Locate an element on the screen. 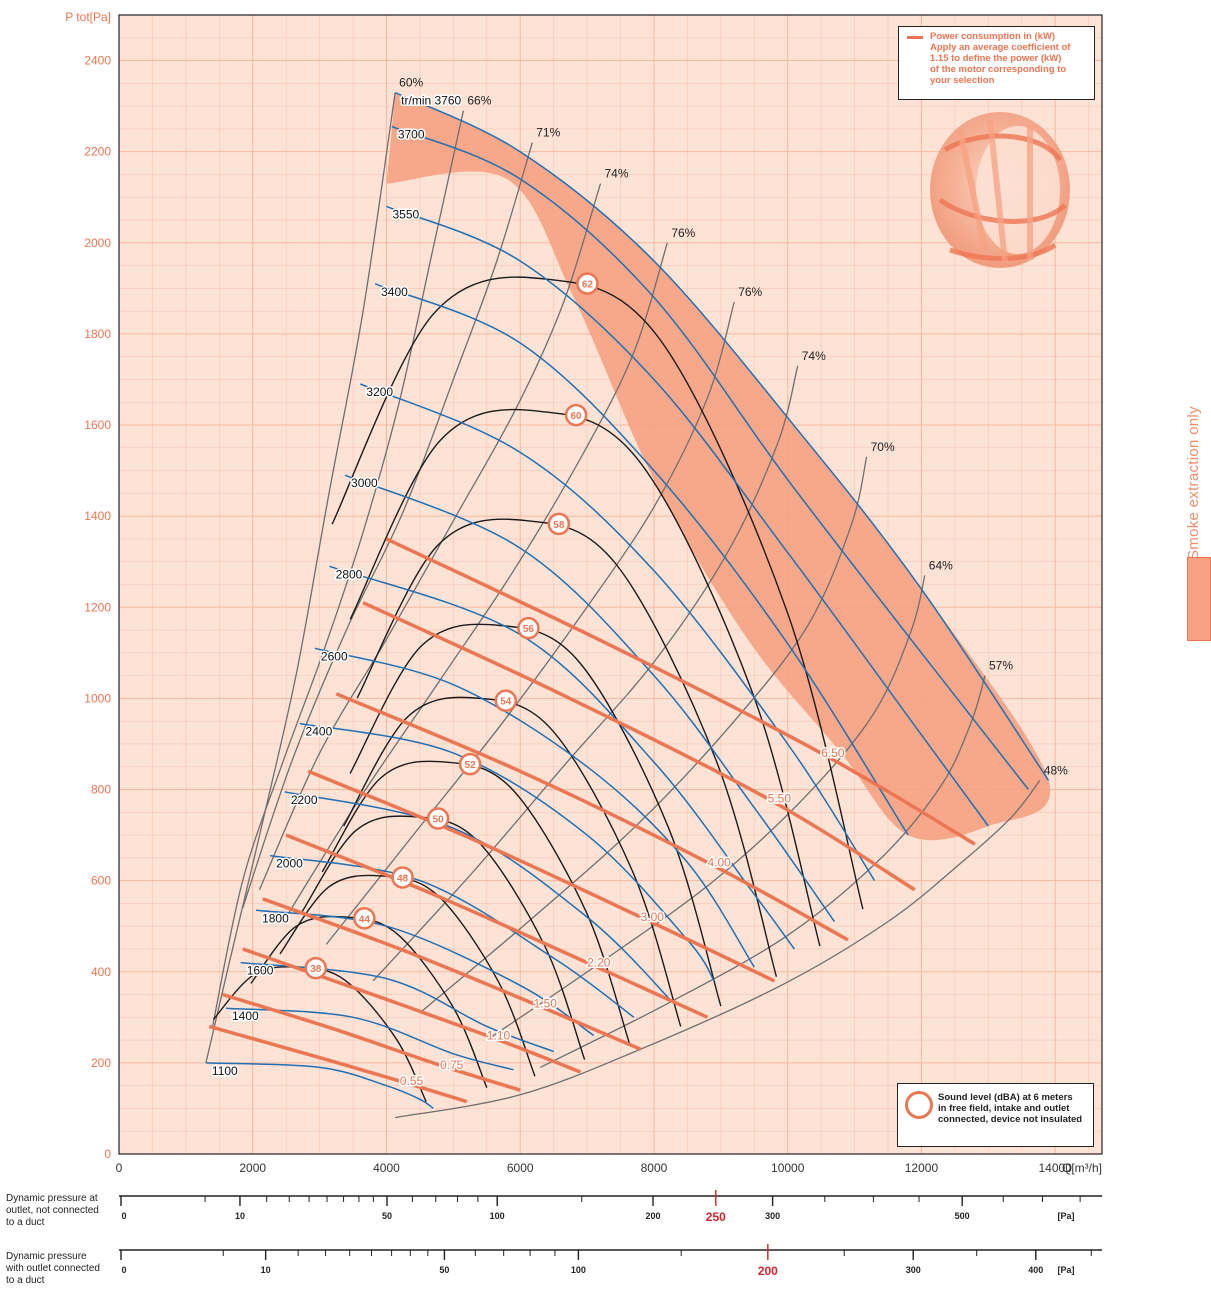 The width and height of the screenshot is (1211, 1290). efficiency-label: 74% is located at coordinates (616, 174).